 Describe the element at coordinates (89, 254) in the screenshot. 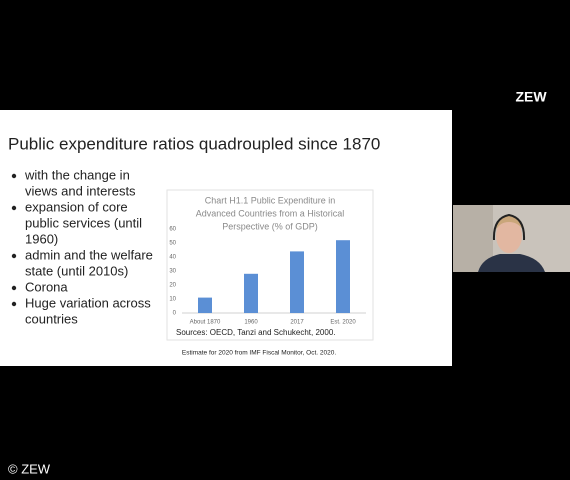

I see `bullet-text: admin and the welfare` at that location.